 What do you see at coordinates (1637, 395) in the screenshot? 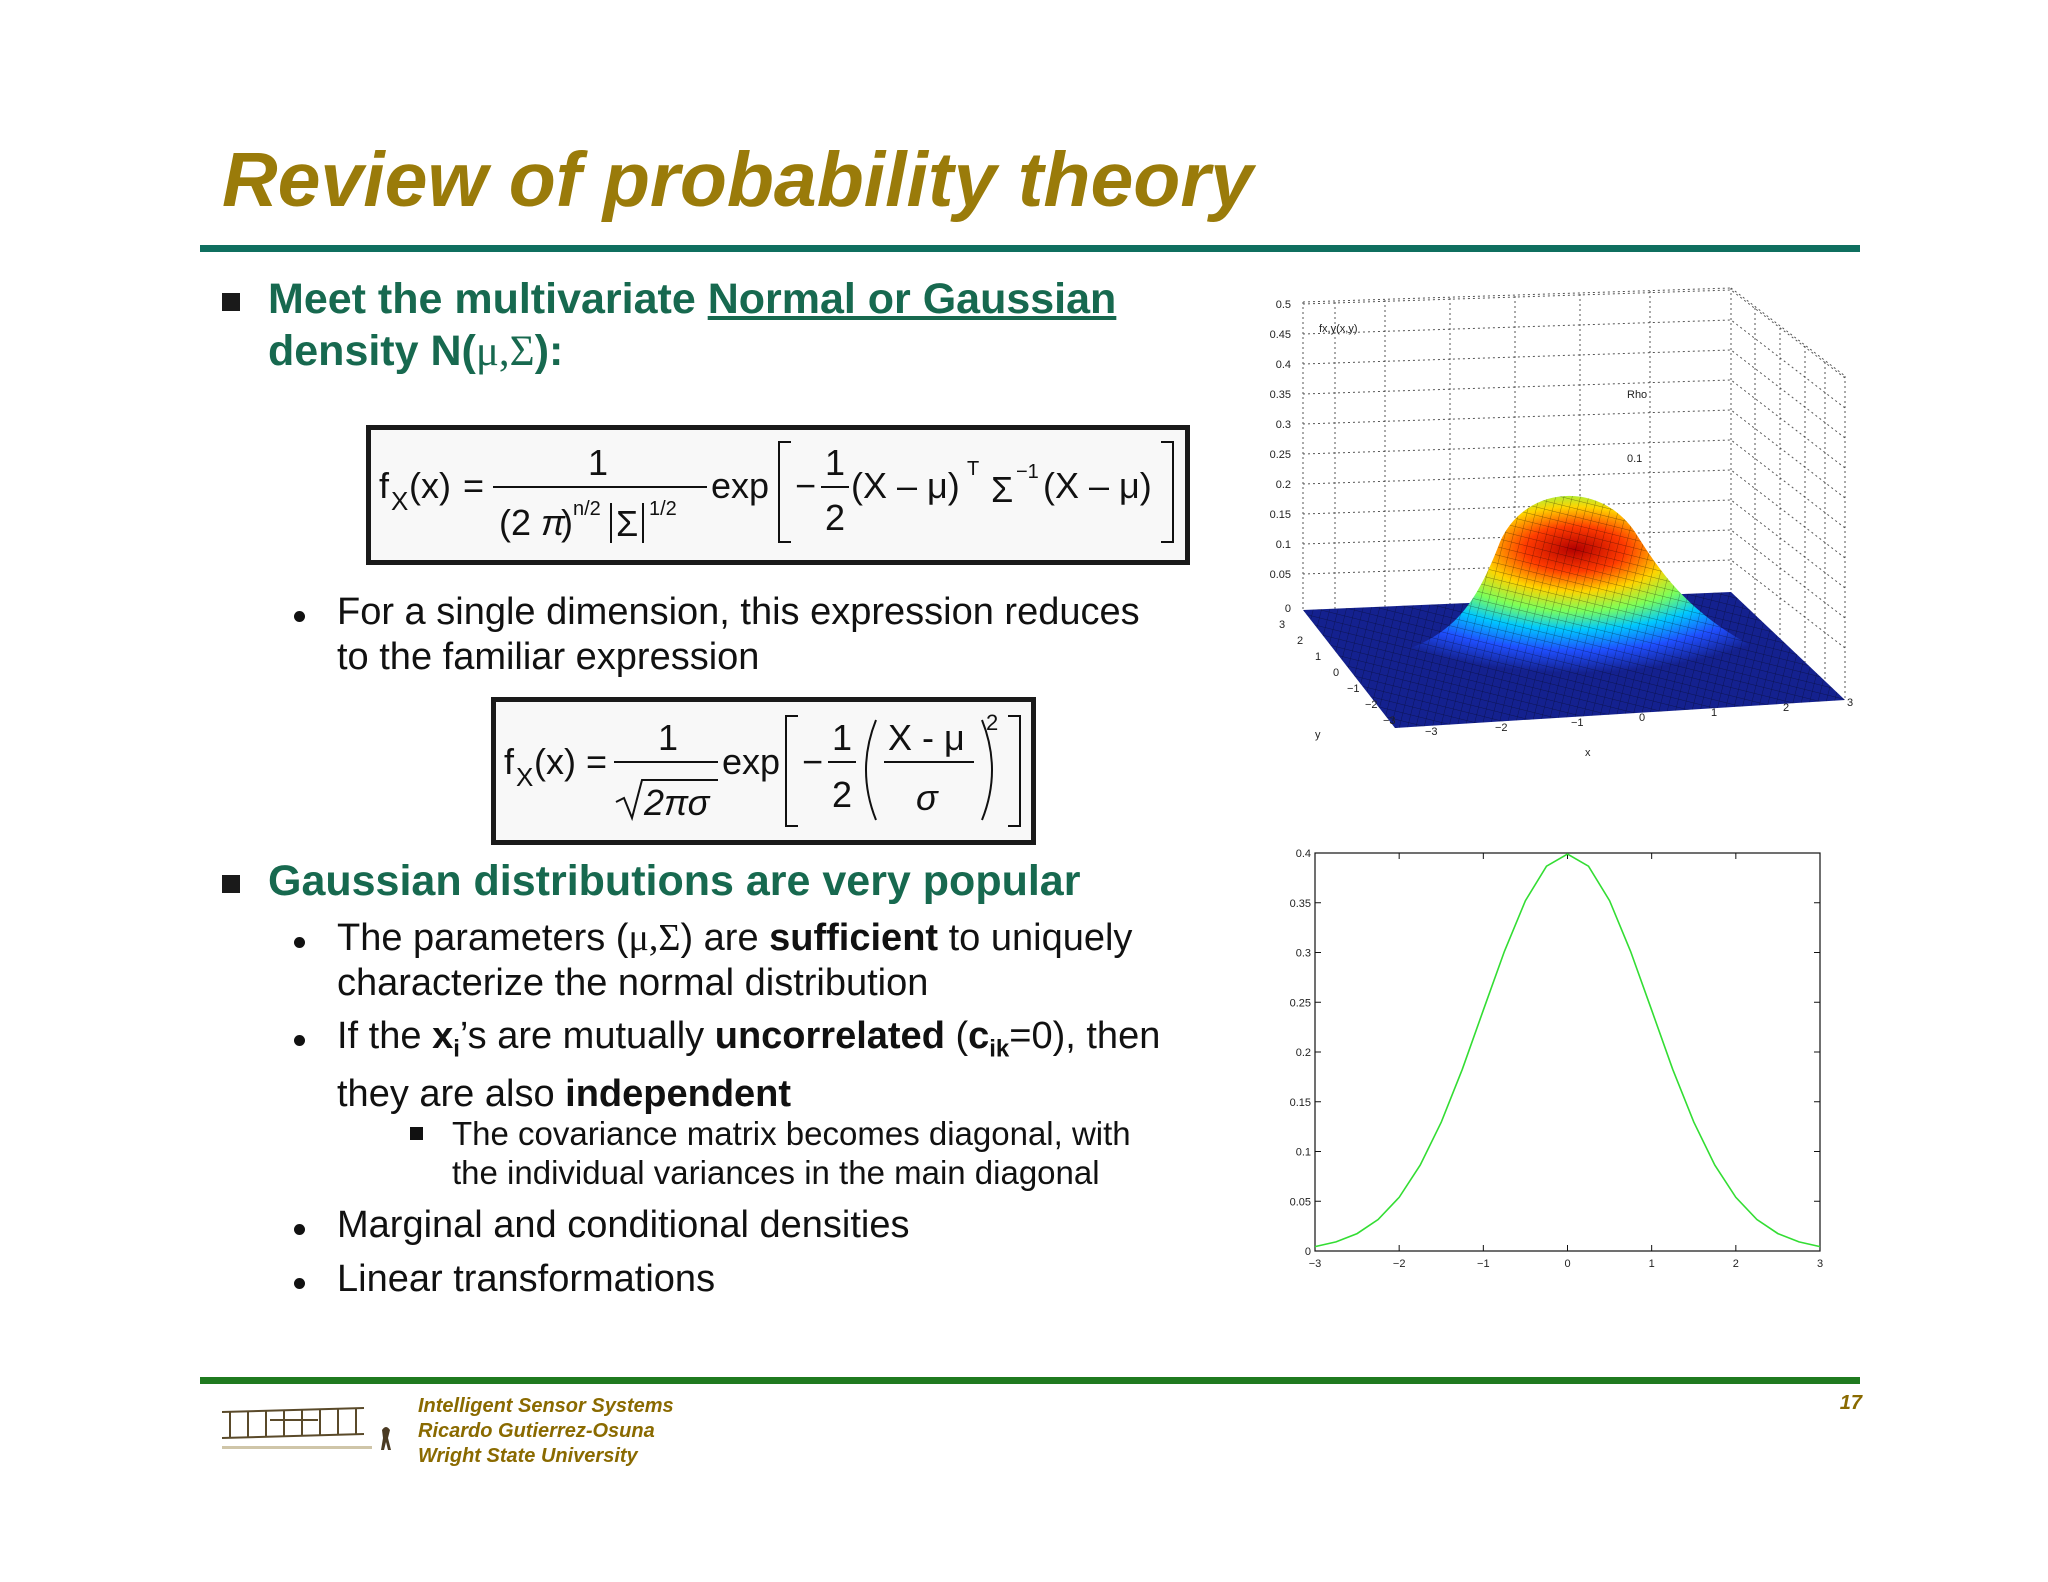
I see `surface-annot-label: Rho` at bounding box center [1637, 395].